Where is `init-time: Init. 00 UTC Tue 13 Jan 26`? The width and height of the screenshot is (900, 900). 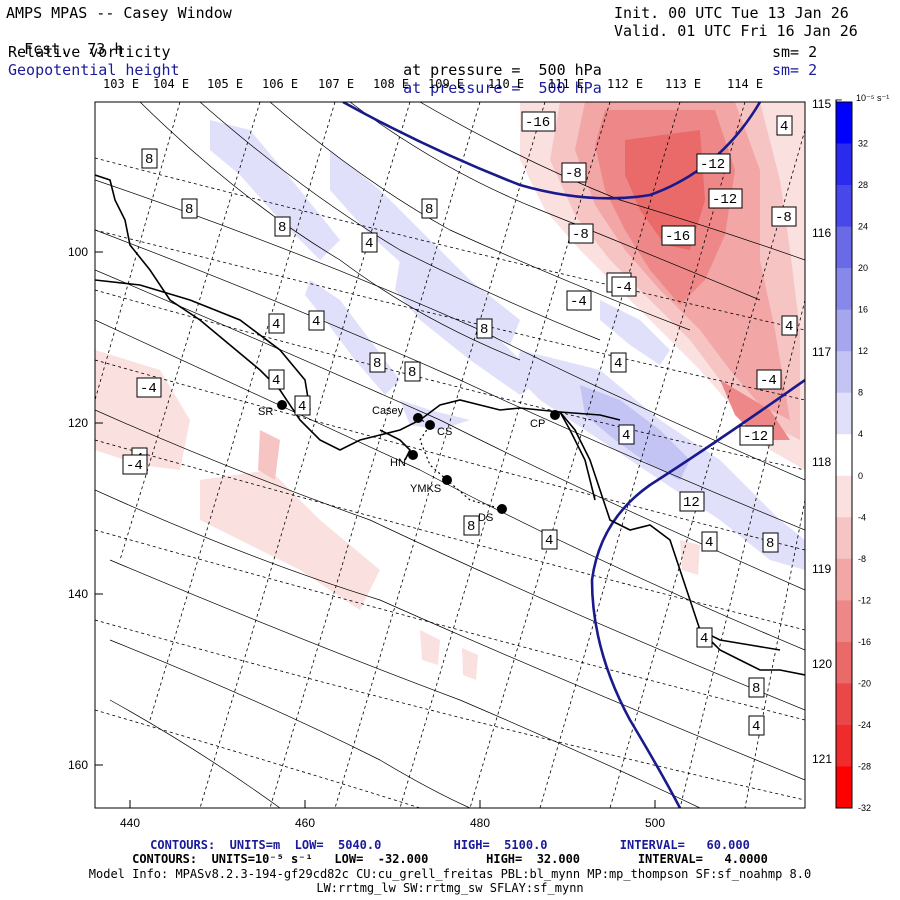 init-time: Init. 00 UTC Tue 13 Jan 26 is located at coordinates (731, 13).